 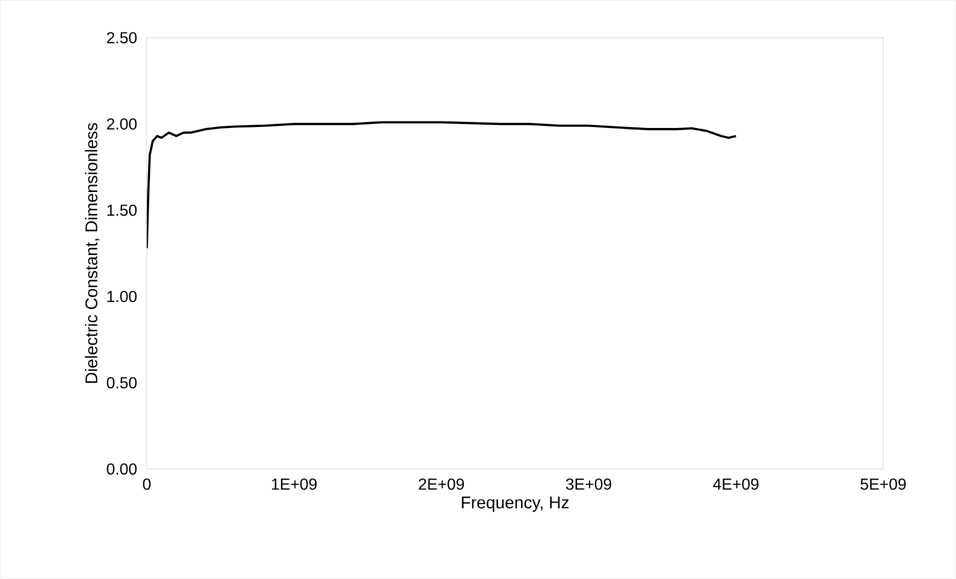 I want to click on x-tick-label: 5E+09, so click(x=883, y=484).